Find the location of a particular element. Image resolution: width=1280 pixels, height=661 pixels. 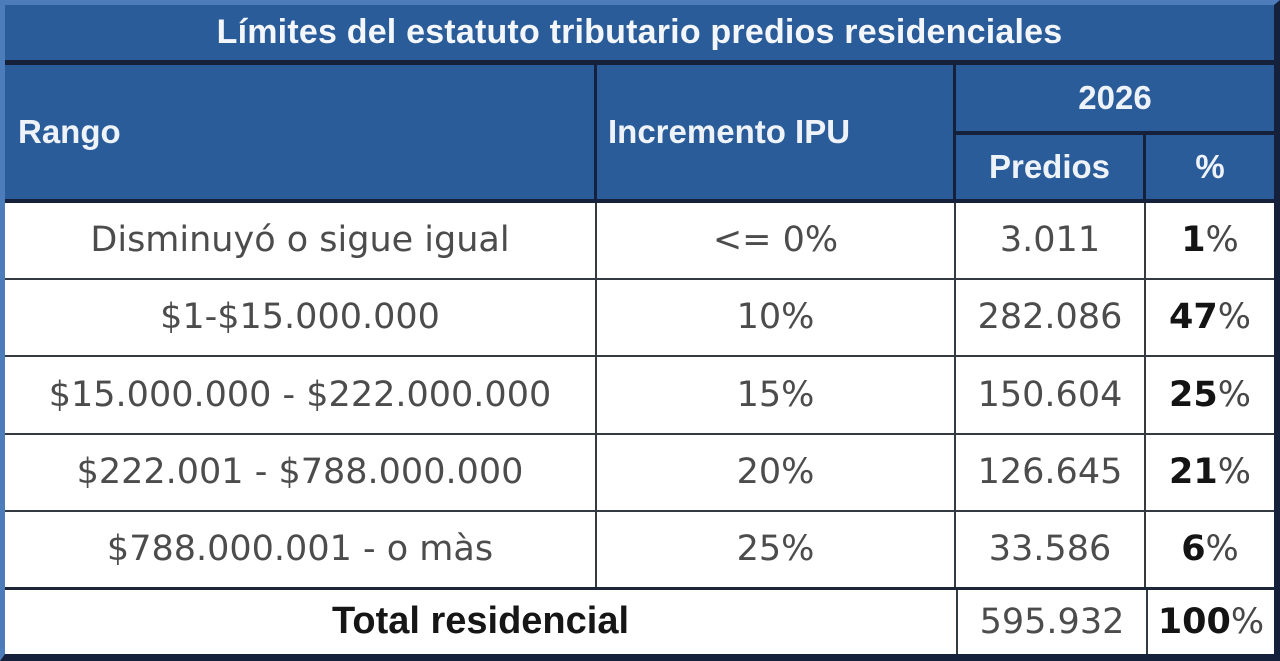

percent-value: 100 is located at coordinates (1194, 621).